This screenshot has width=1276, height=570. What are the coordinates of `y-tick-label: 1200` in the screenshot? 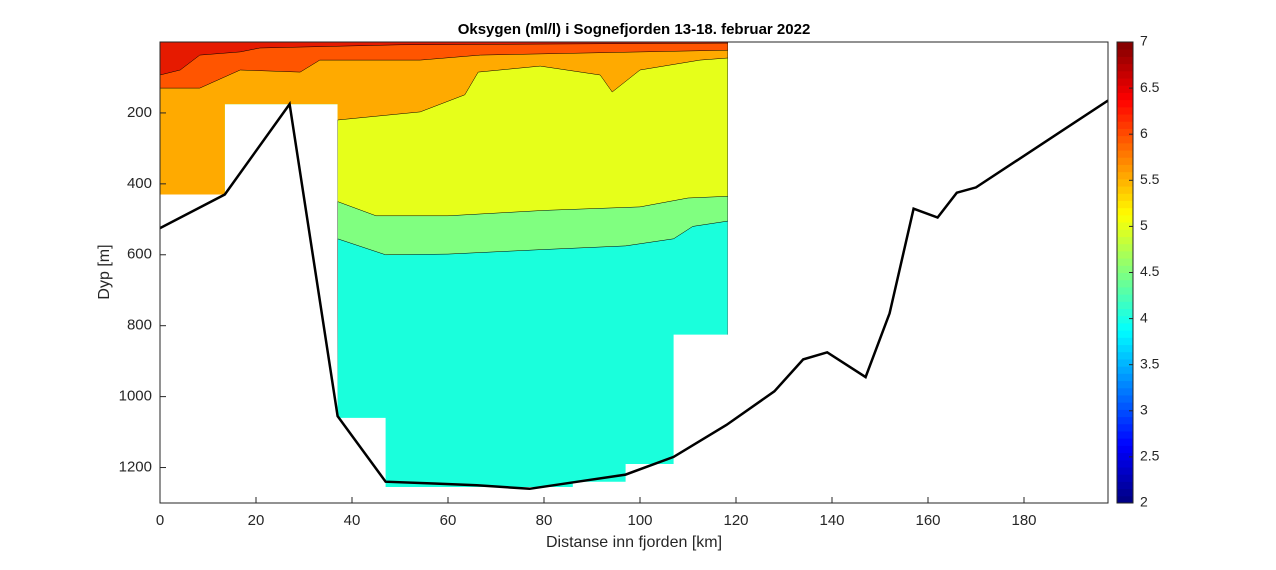 It's located at (135, 467).